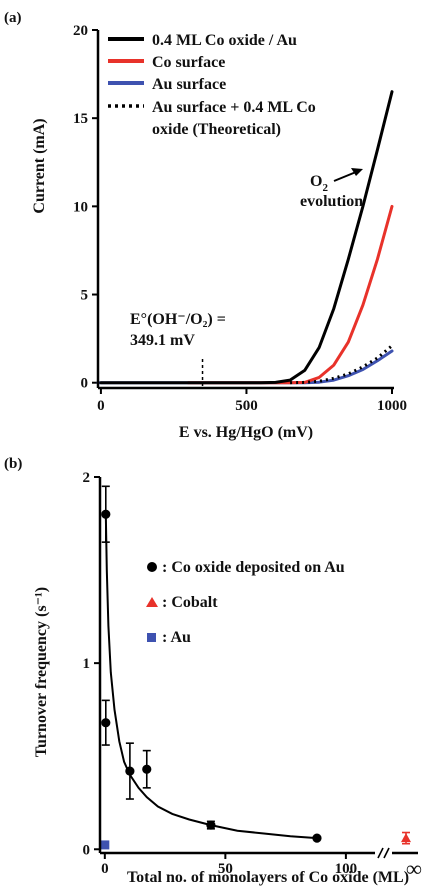 Image resolution: width=442 pixels, height=887 pixels. Describe the element at coordinates (101, 406) in the screenshot. I see `panel-a-xtick-label: 0` at that location.